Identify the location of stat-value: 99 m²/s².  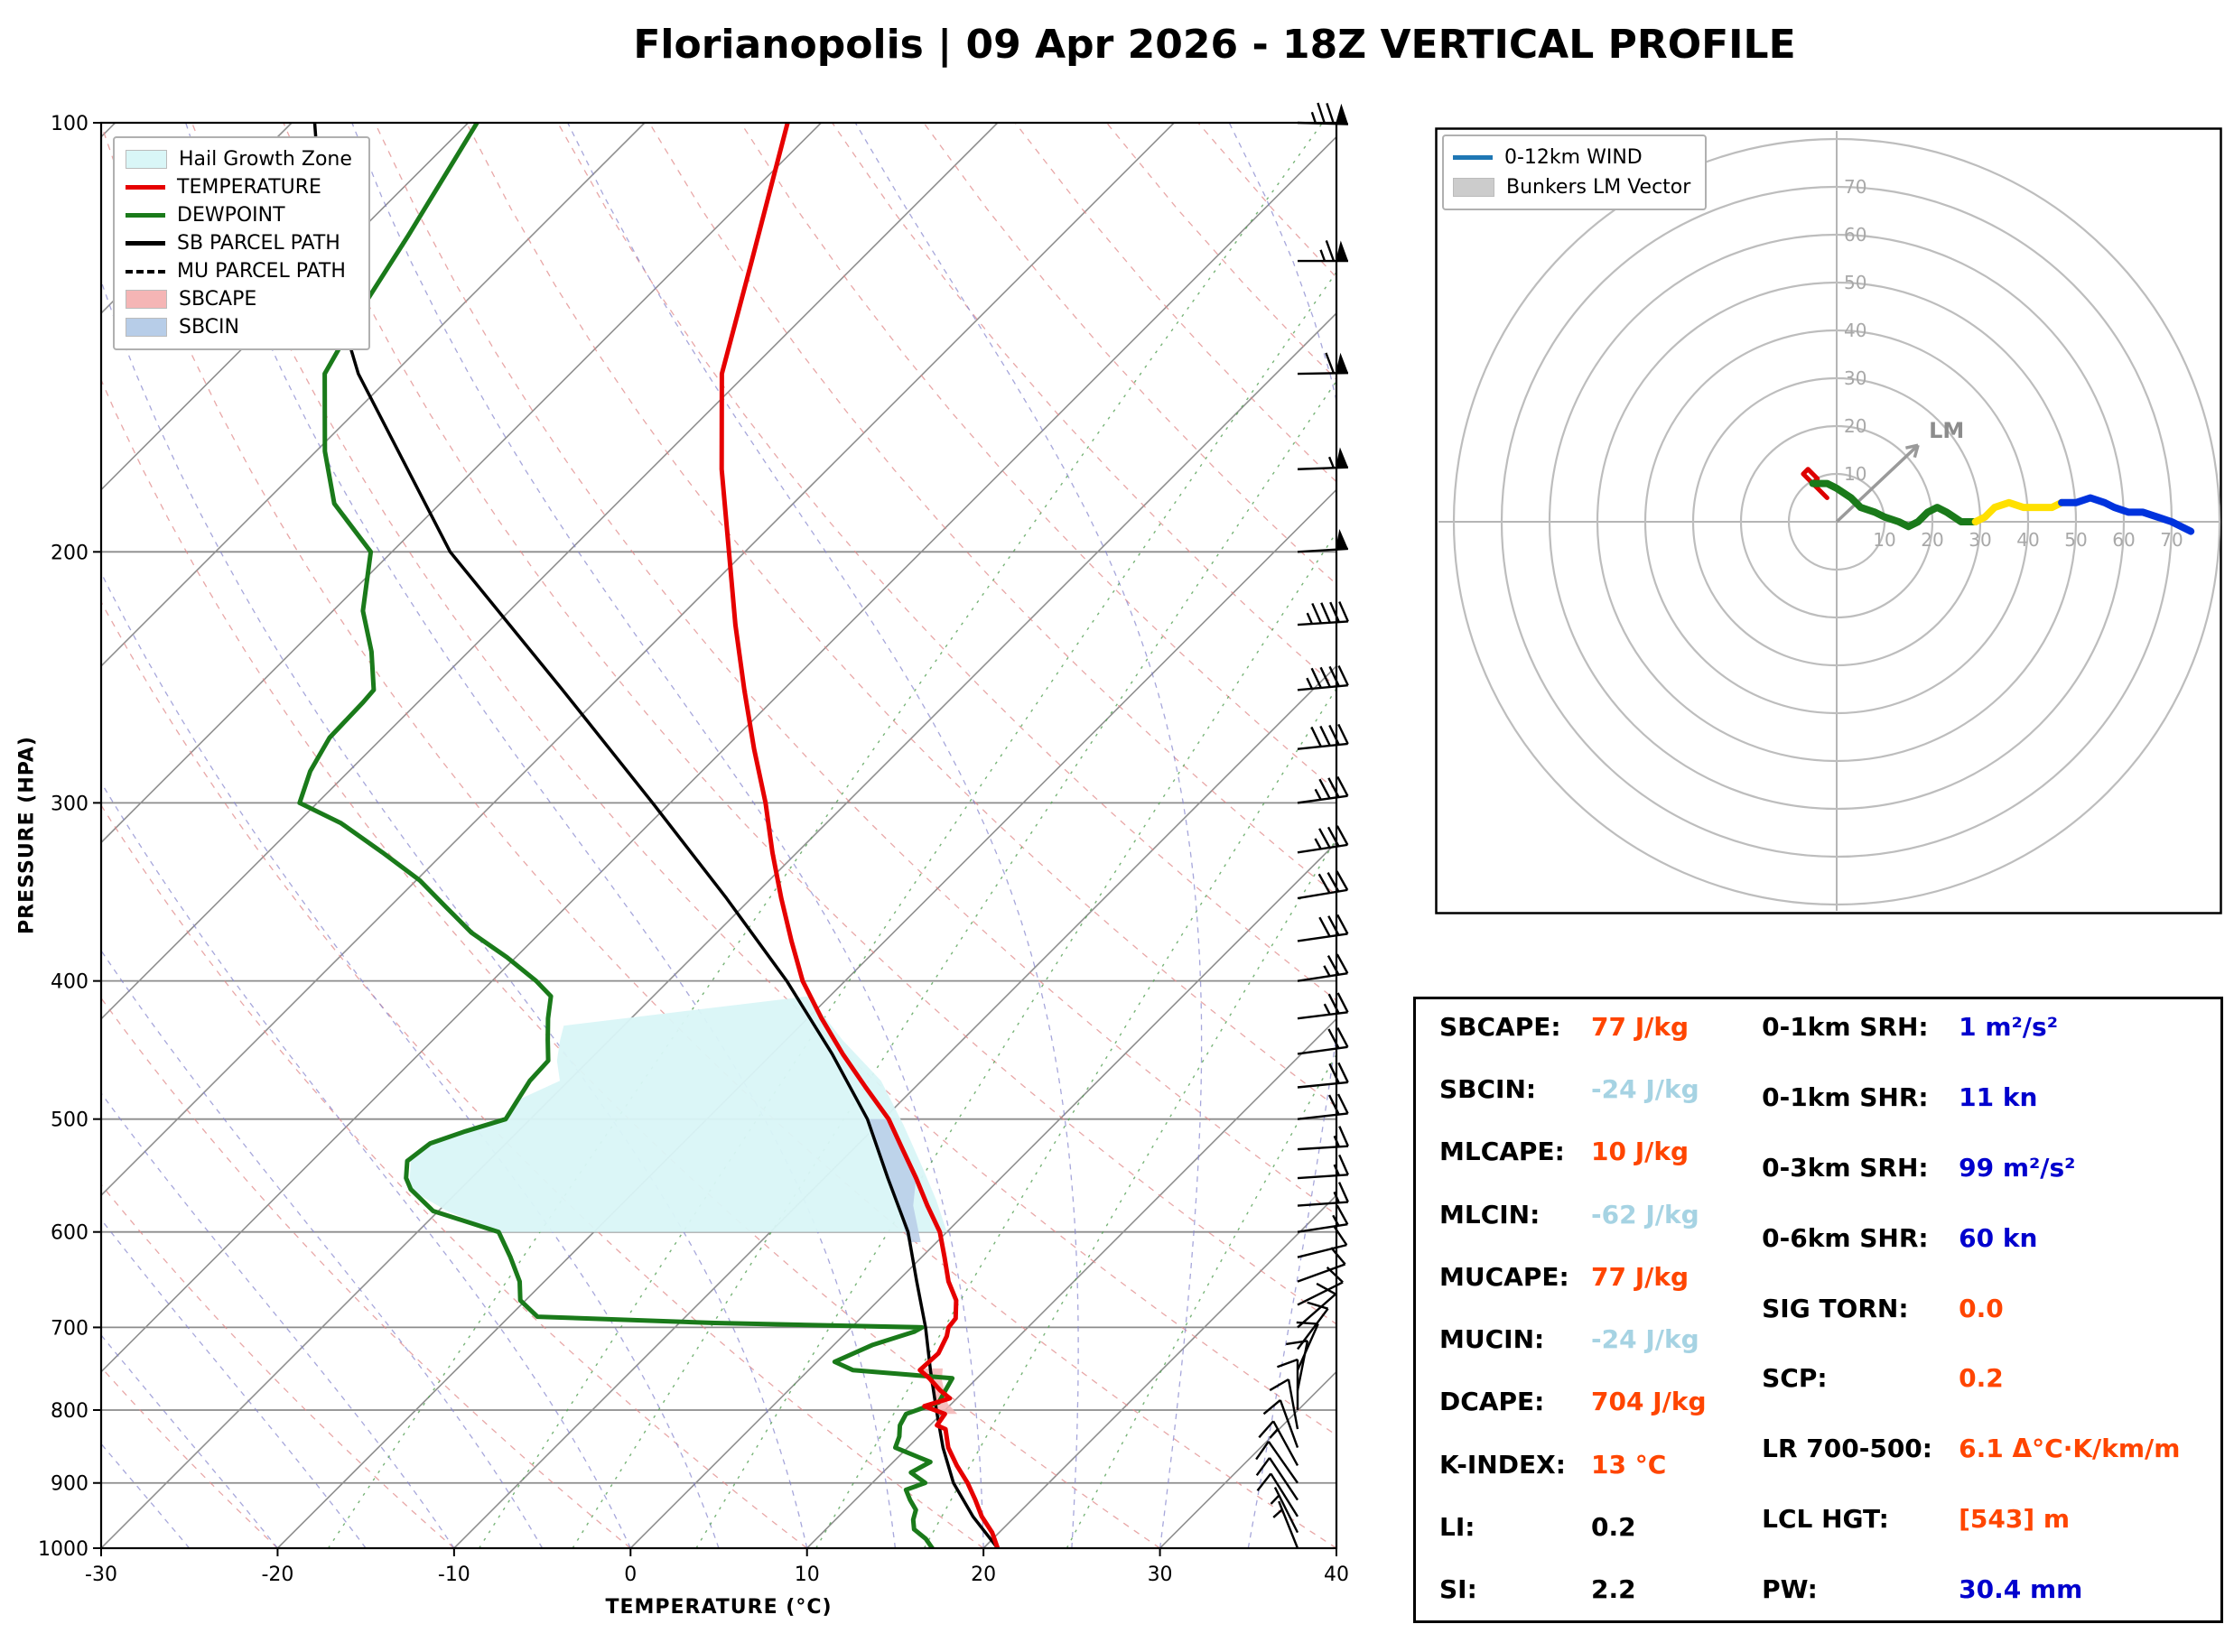
(2017, 1167).